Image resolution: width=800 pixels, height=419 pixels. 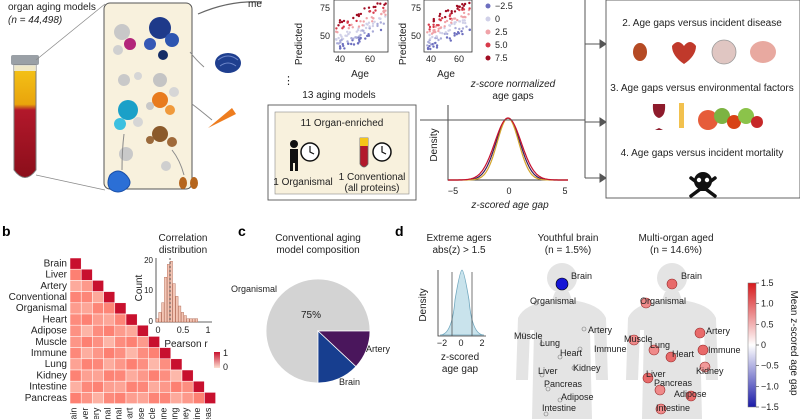 What do you see at coordinates (656, 374) in the screenshot?
I see `organ-label: Liver` at bounding box center [656, 374].